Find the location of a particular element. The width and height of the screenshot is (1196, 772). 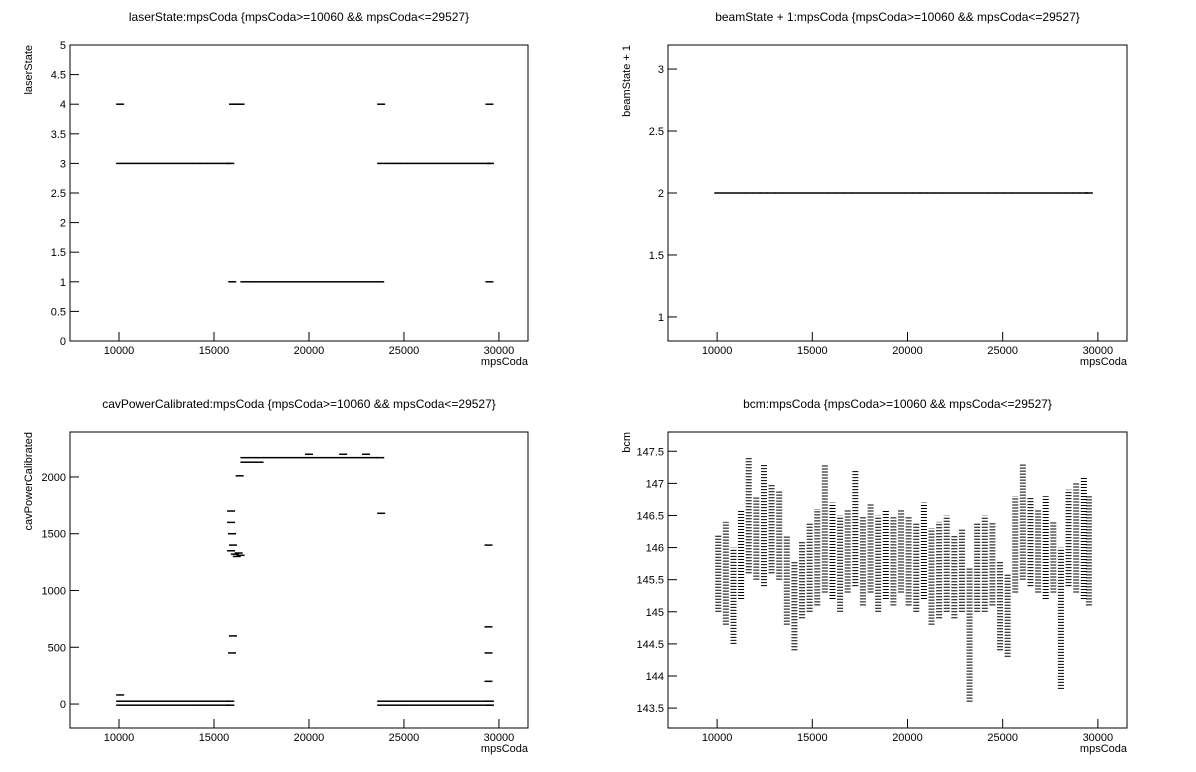

y-tick-label: 145.5 is located at coordinates (650, 581).